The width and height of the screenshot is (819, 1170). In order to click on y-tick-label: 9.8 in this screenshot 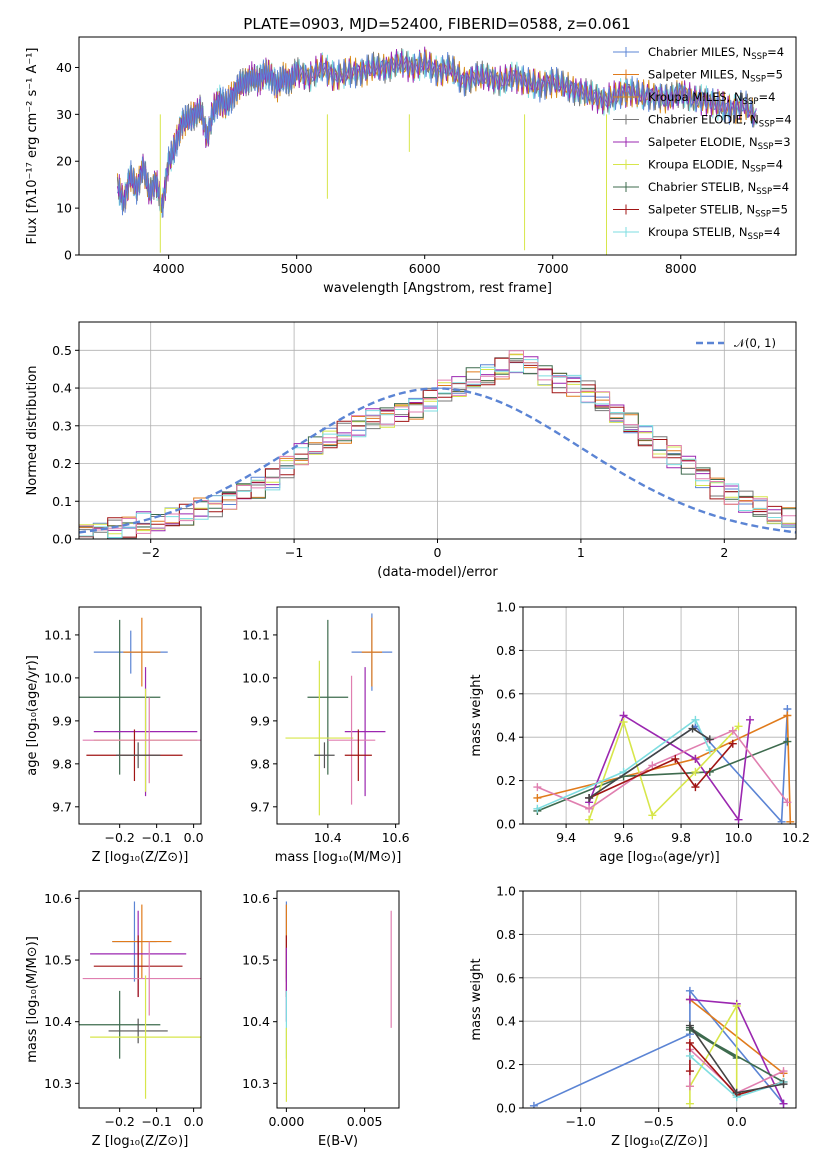, I will do `click(260, 763)`.